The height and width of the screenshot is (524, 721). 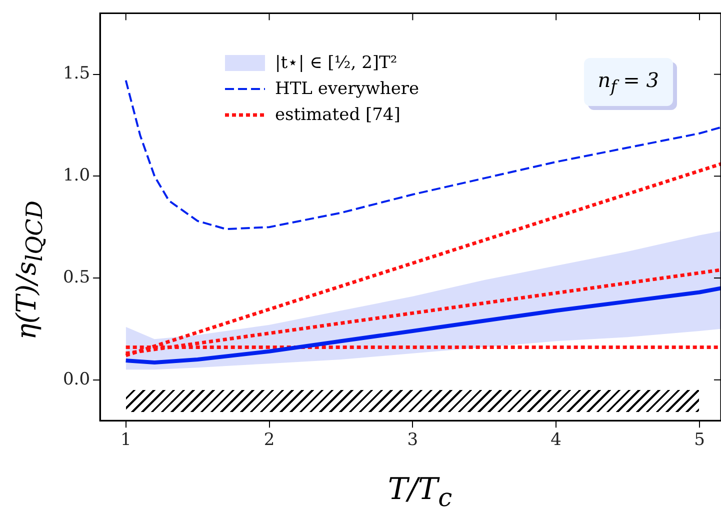 I want to click on y-tick-label: 1.0, so click(x=76, y=176).